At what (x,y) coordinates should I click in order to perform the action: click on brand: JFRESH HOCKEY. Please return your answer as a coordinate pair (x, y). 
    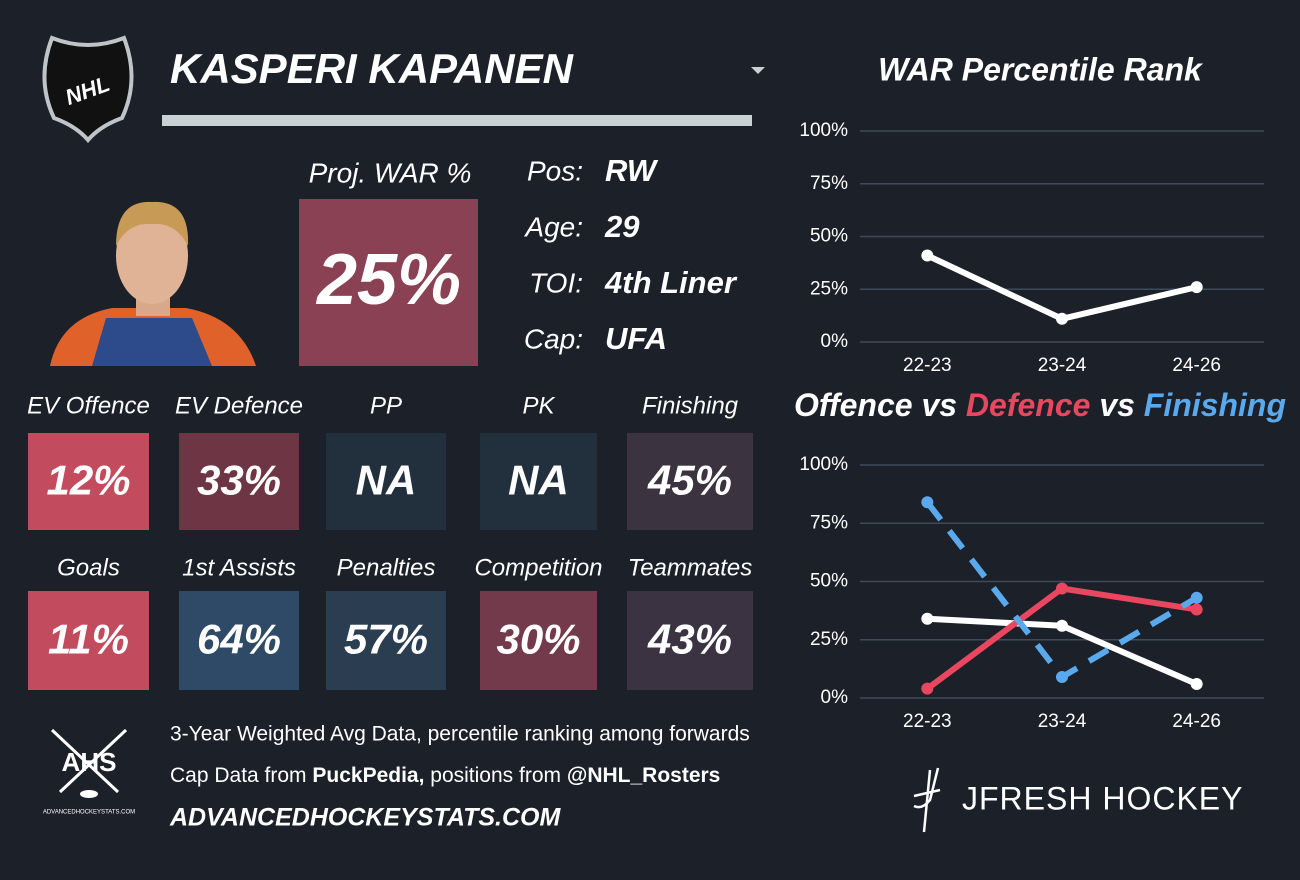
    Looking at the image, I should click on (1102, 798).